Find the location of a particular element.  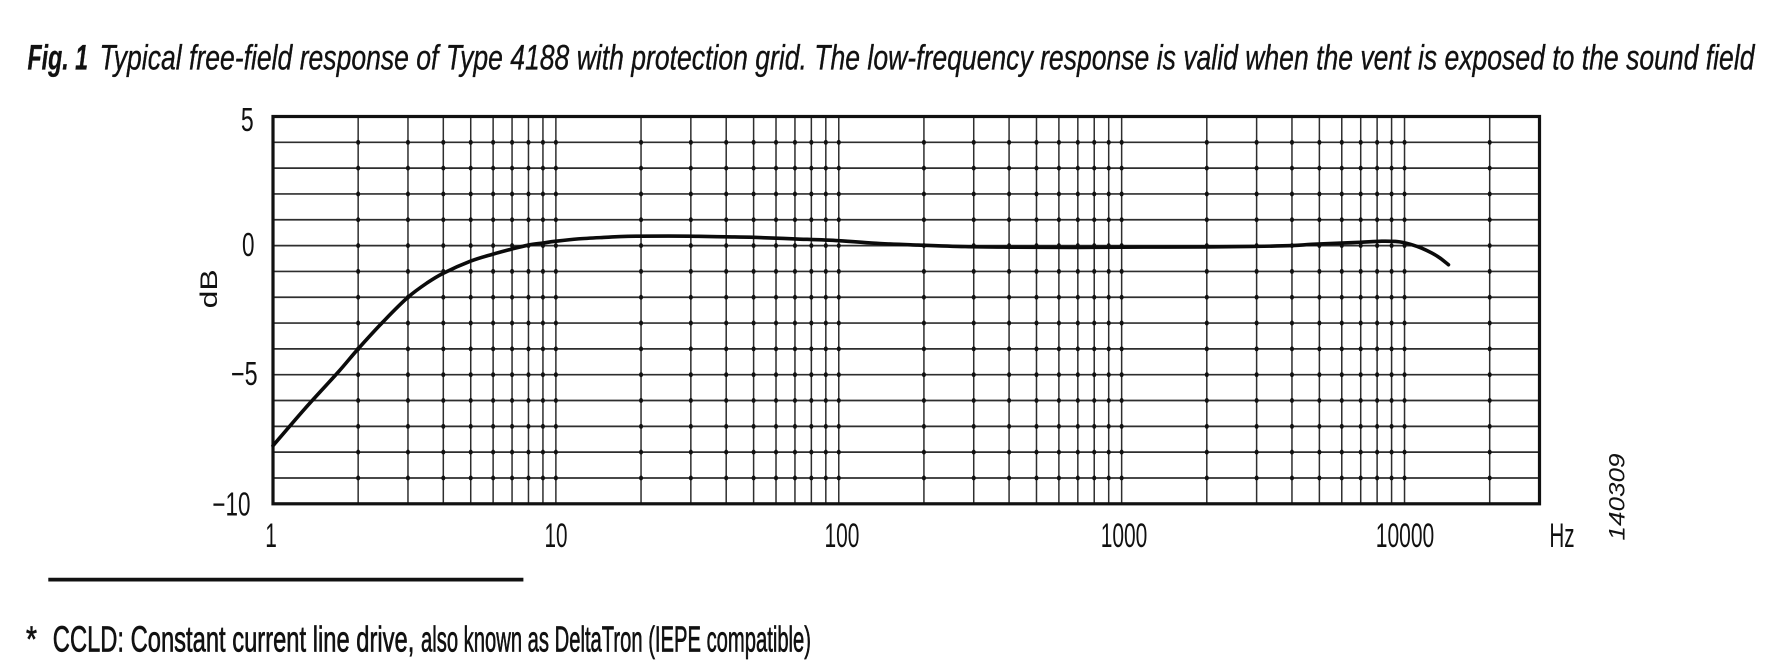

svg-text: 10 is located at coordinates (556, 536).